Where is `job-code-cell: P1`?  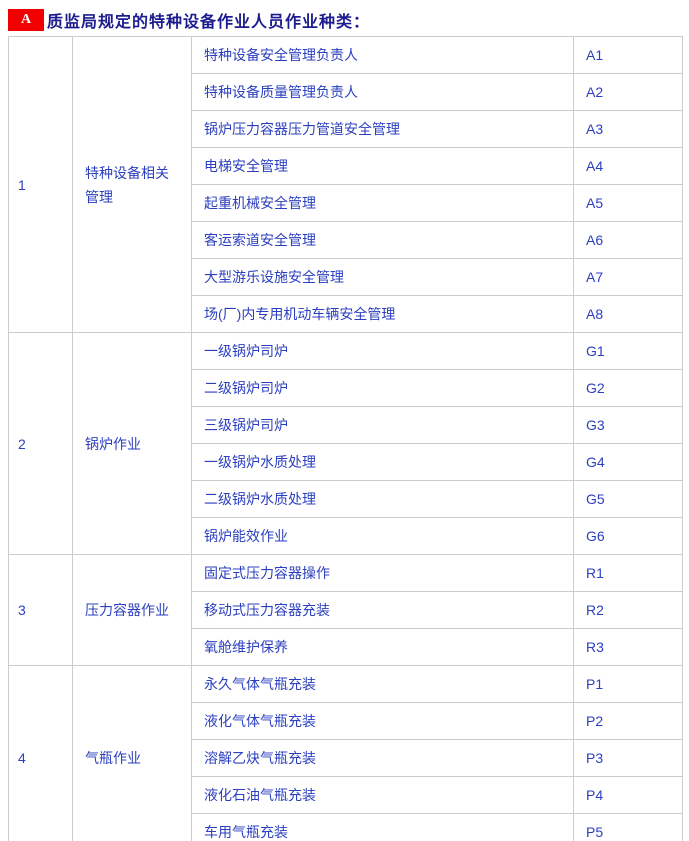 job-code-cell: P1 is located at coordinates (628, 684).